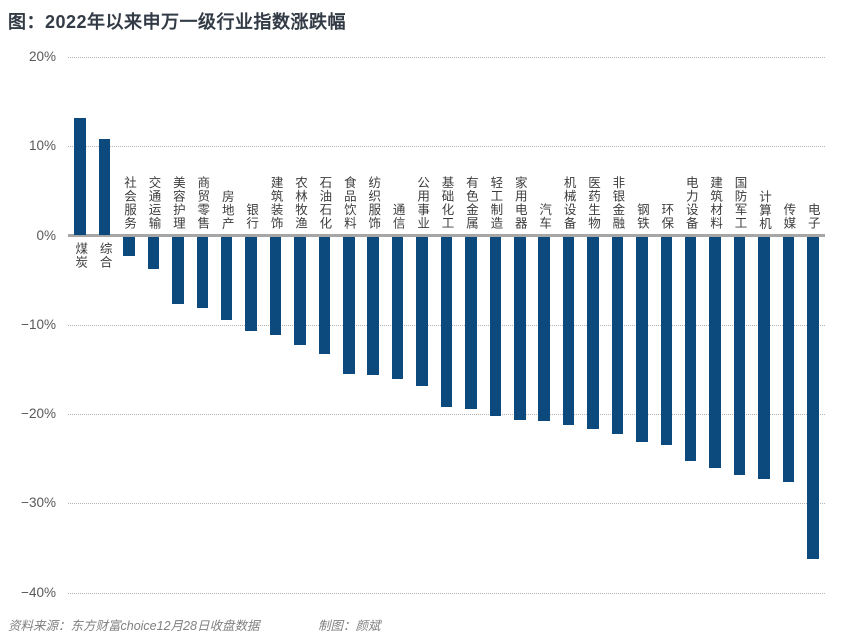 The width and height of the screenshot is (846, 643). I want to click on category-label: 银行, so click(251, 216).